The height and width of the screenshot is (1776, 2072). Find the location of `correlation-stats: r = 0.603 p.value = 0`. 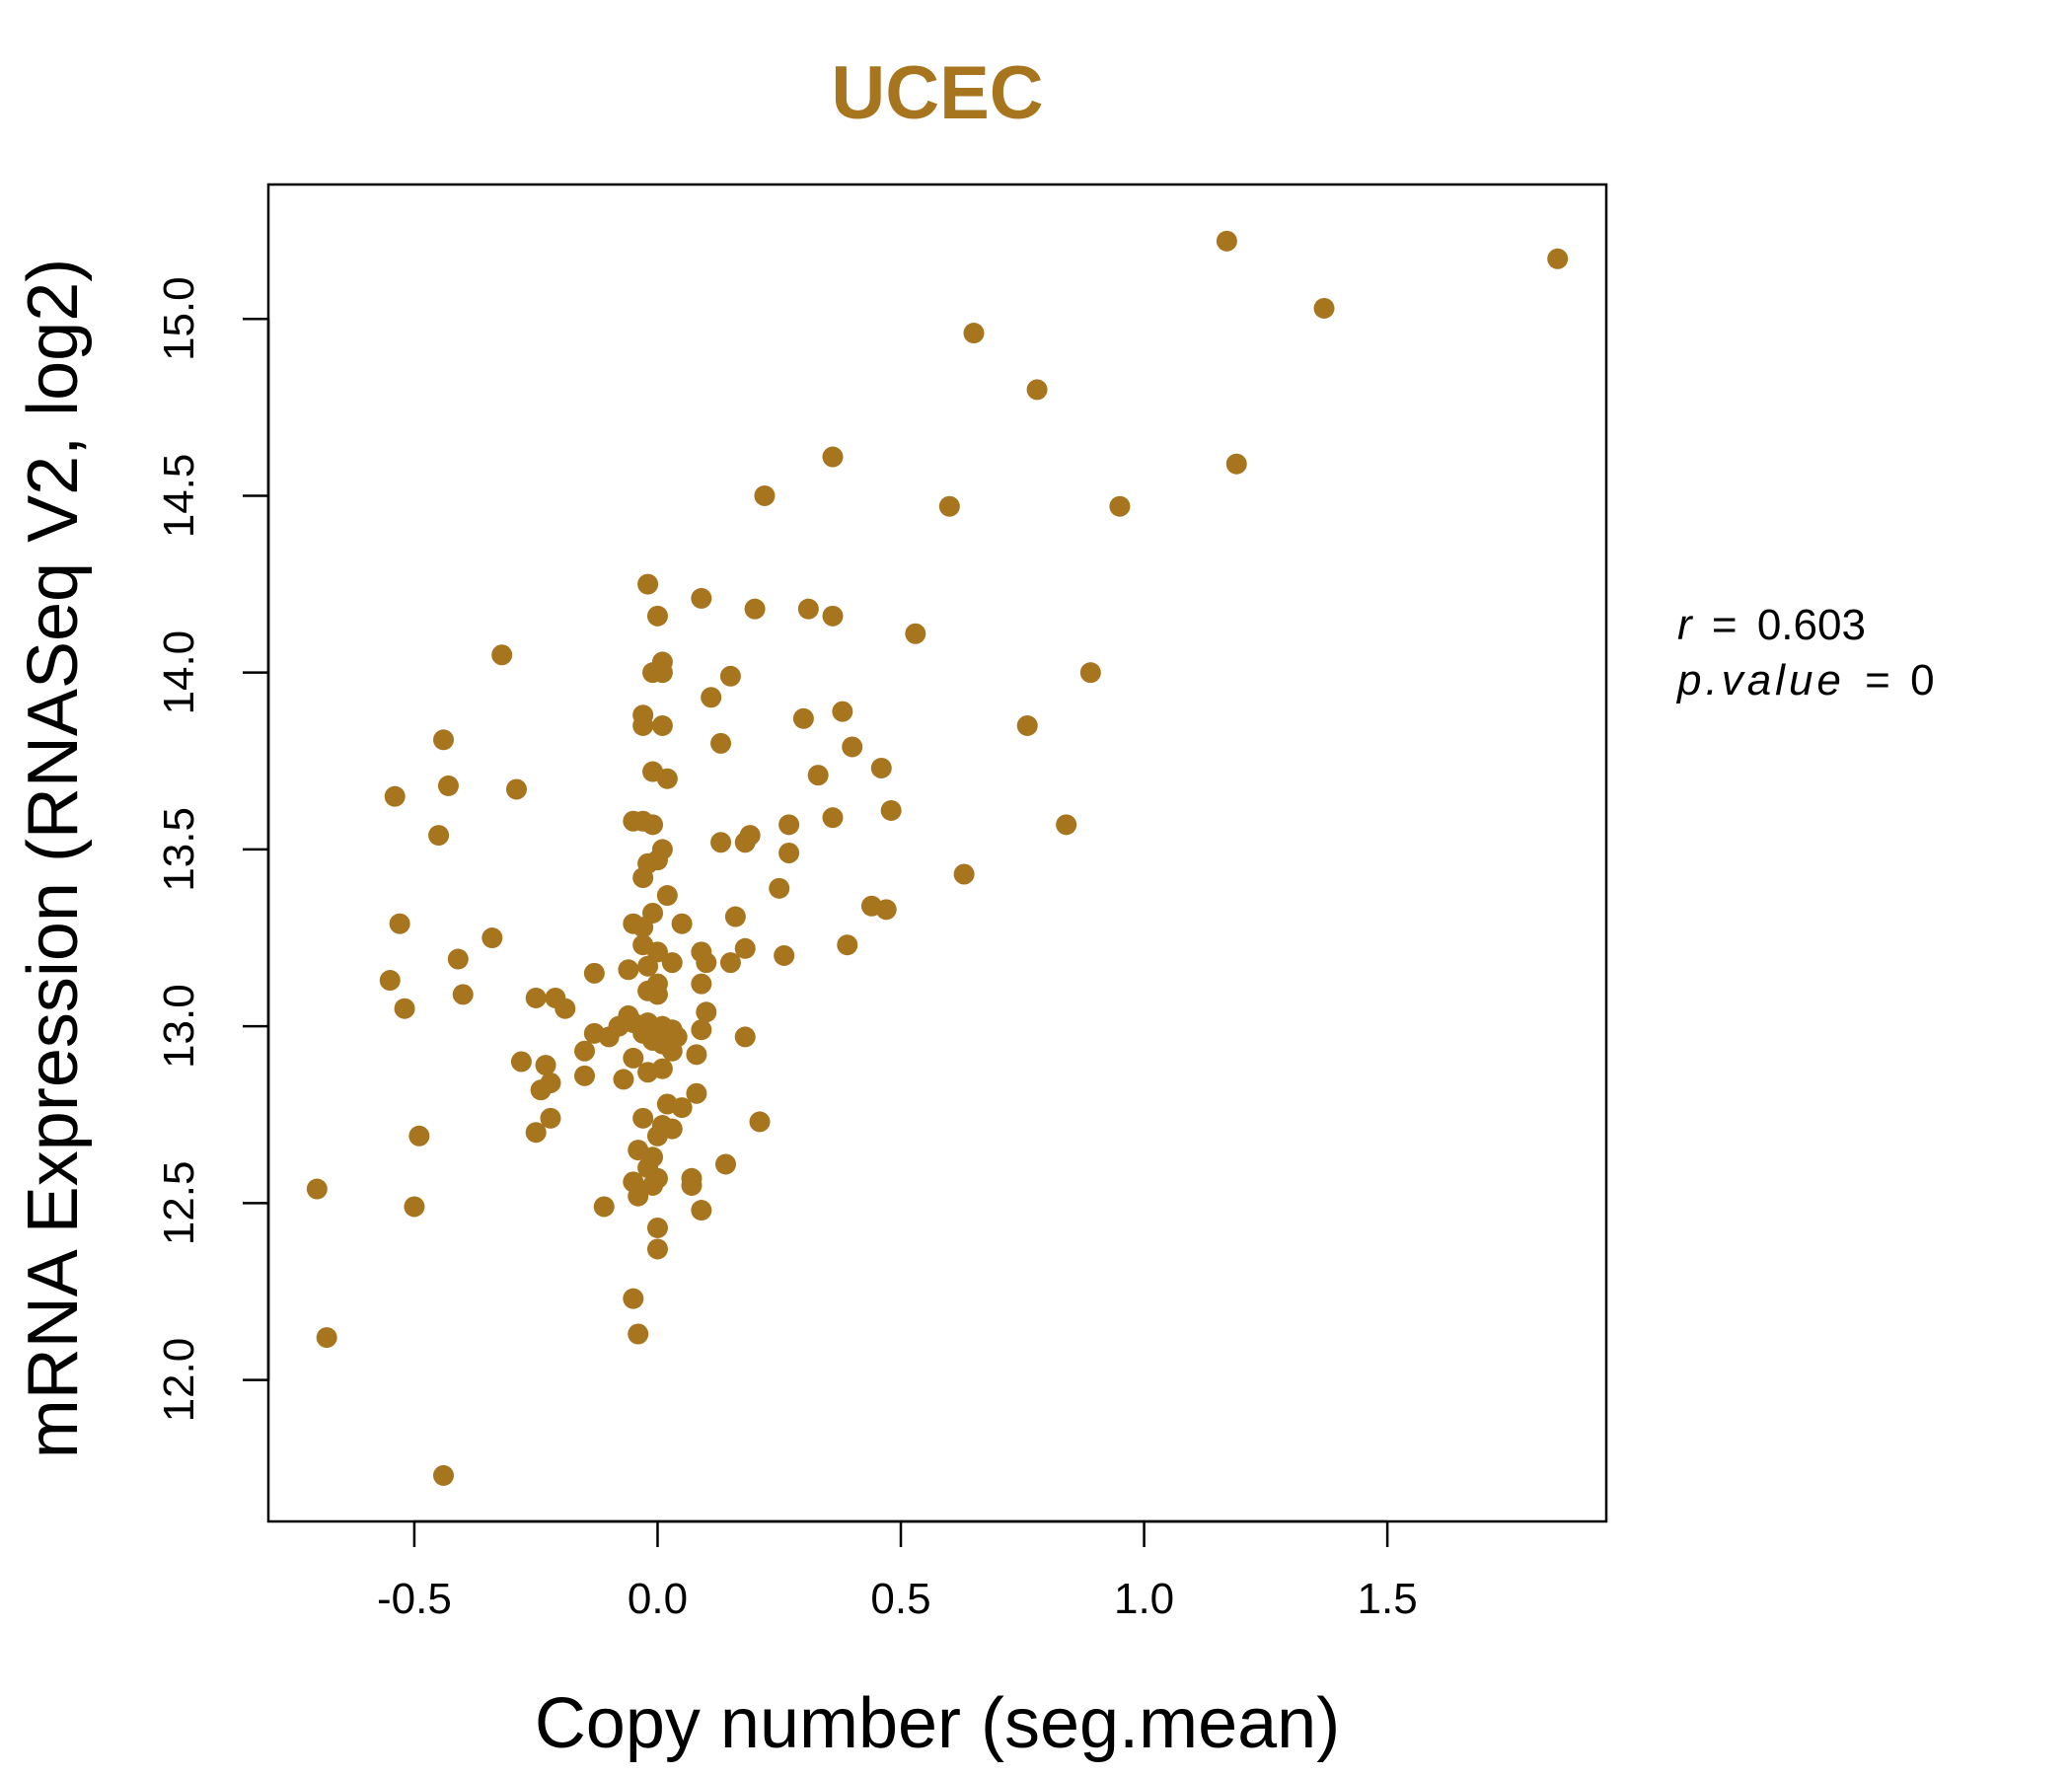

correlation-stats: r = 0.603 p.value = 0 is located at coordinates (1805, 652).